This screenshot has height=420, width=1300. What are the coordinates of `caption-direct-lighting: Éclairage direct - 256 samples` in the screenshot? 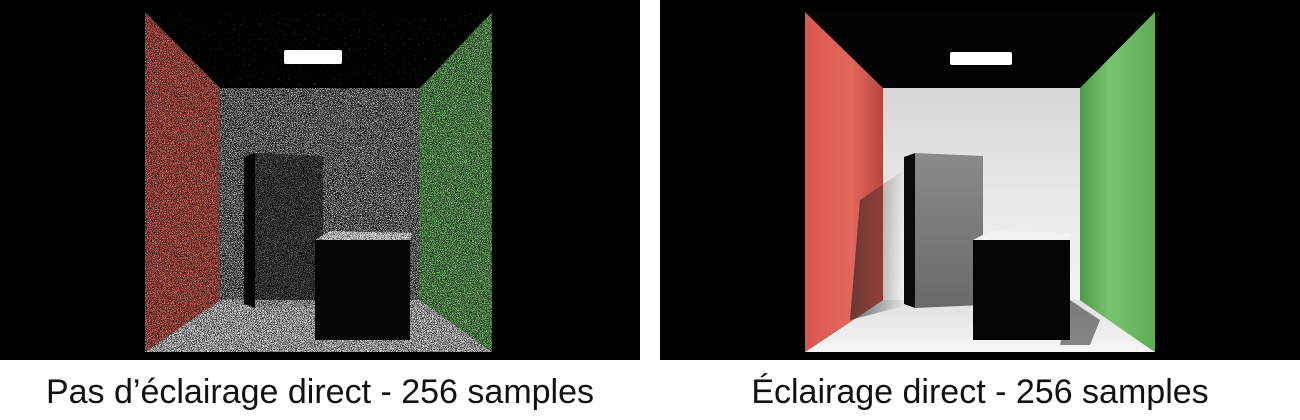 It's located at (980, 392).